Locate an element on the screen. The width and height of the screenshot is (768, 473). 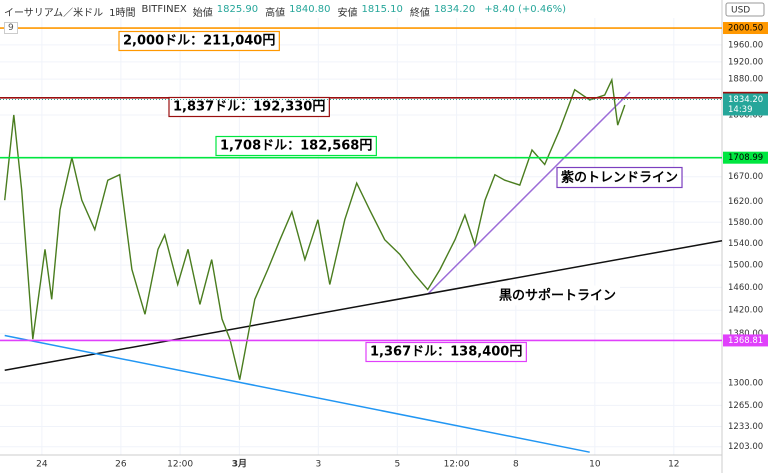
y-tick-label: 1203.00 is located at coordinates (745, 447).